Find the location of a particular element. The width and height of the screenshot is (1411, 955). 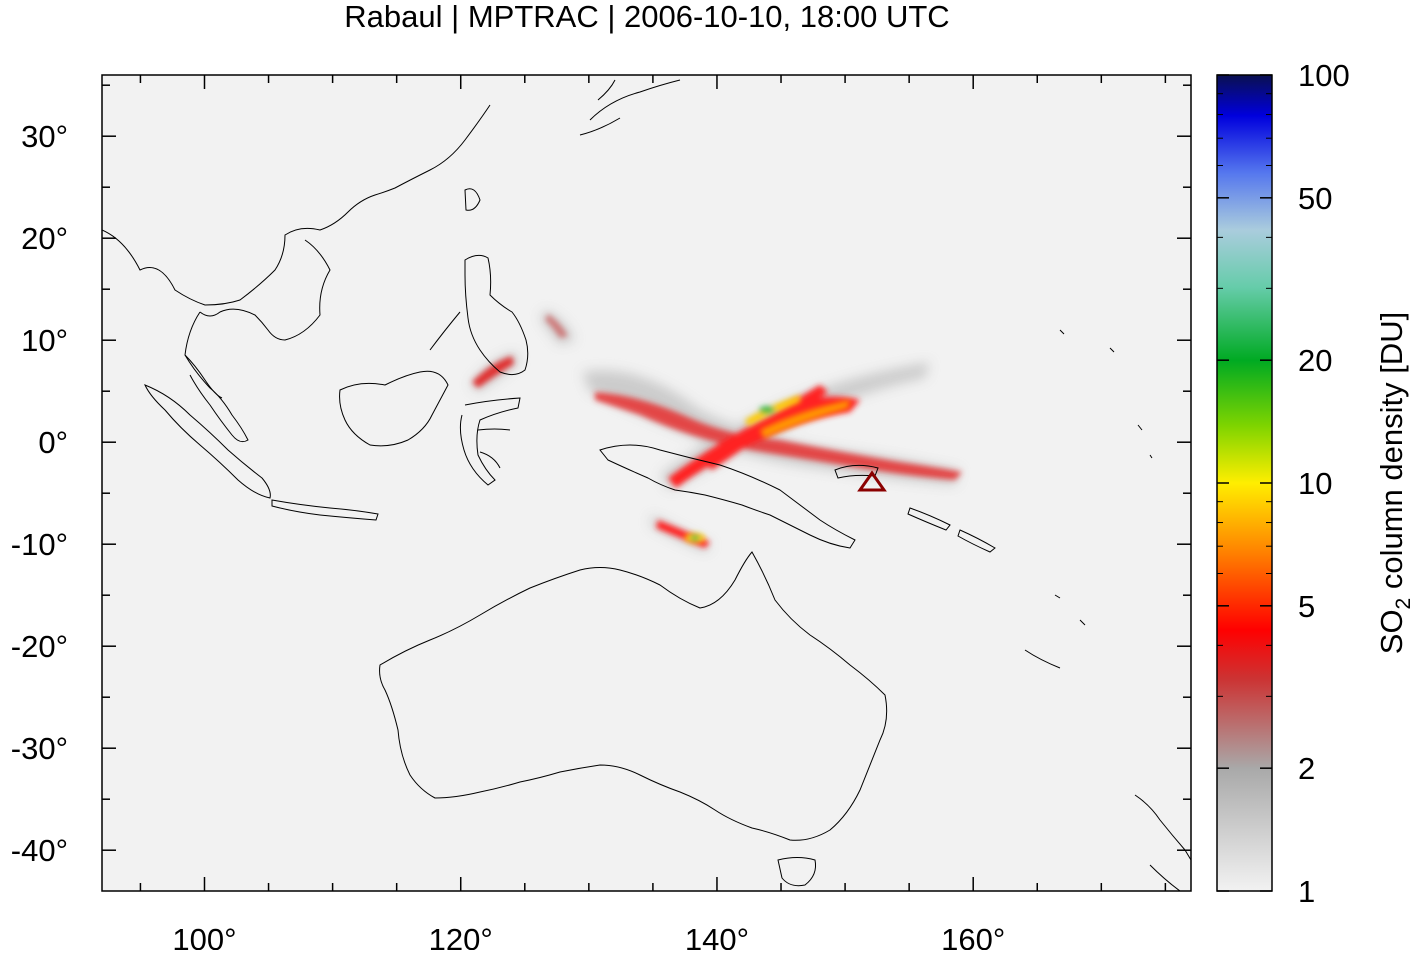

lat-tick-label: 30° is located at coordinates (44, 136).